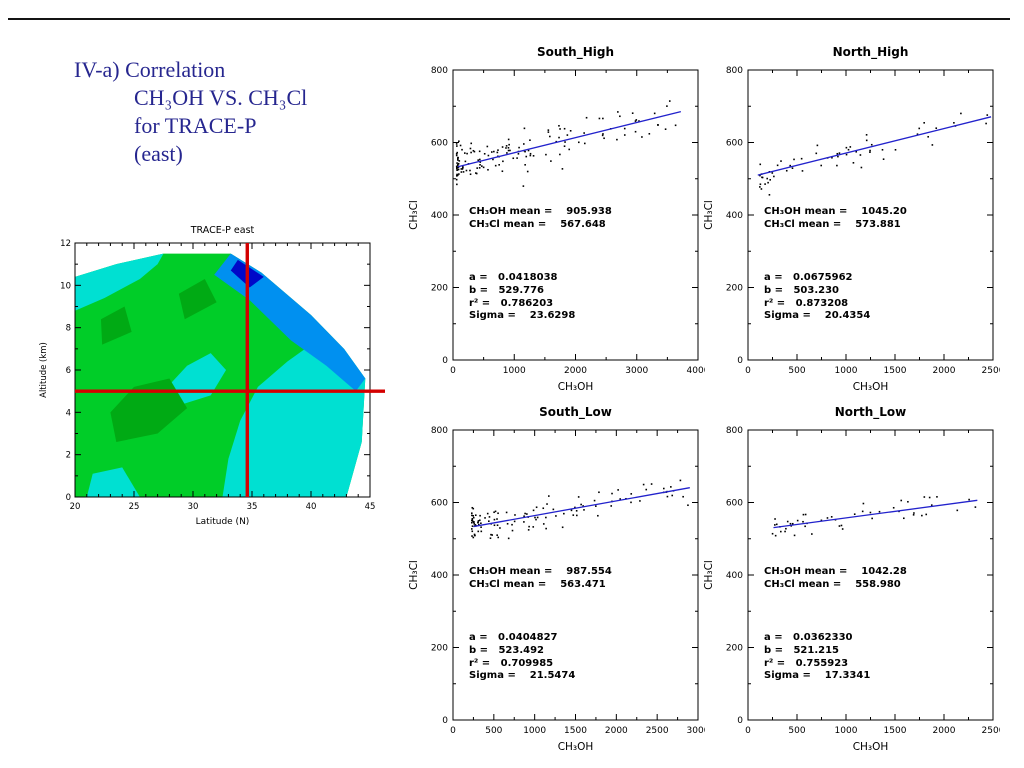  I want to click on tick-labels: 20 25 30 35 40 45 0 2 4 6 8 10 12, so click(217, 375).